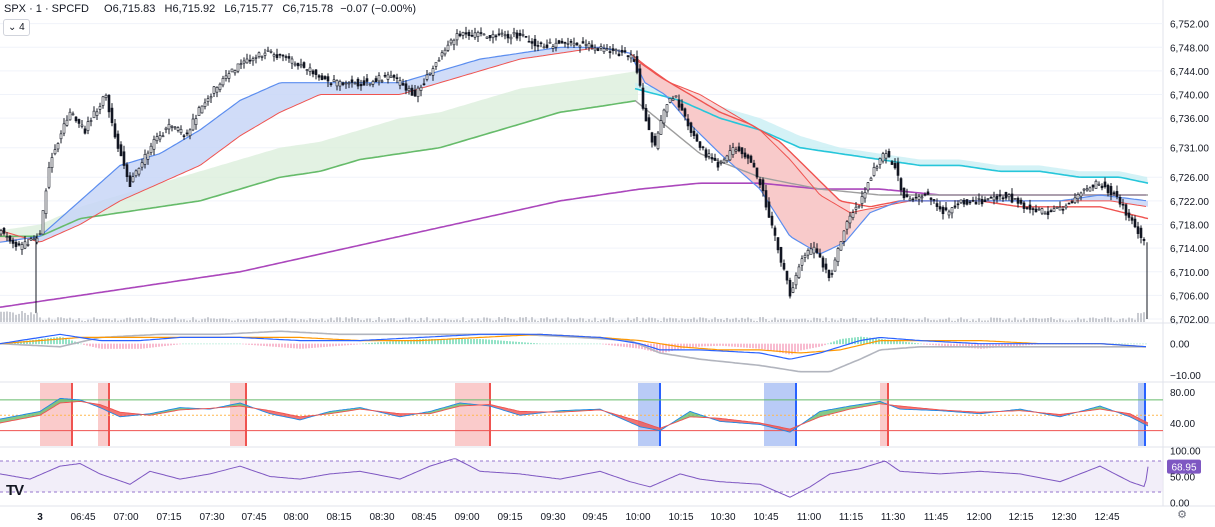  What do you see at coordinates (466, 517) in the screenshot?
I see `time-tick-label: 09:00` at bounding box center [466, 517].